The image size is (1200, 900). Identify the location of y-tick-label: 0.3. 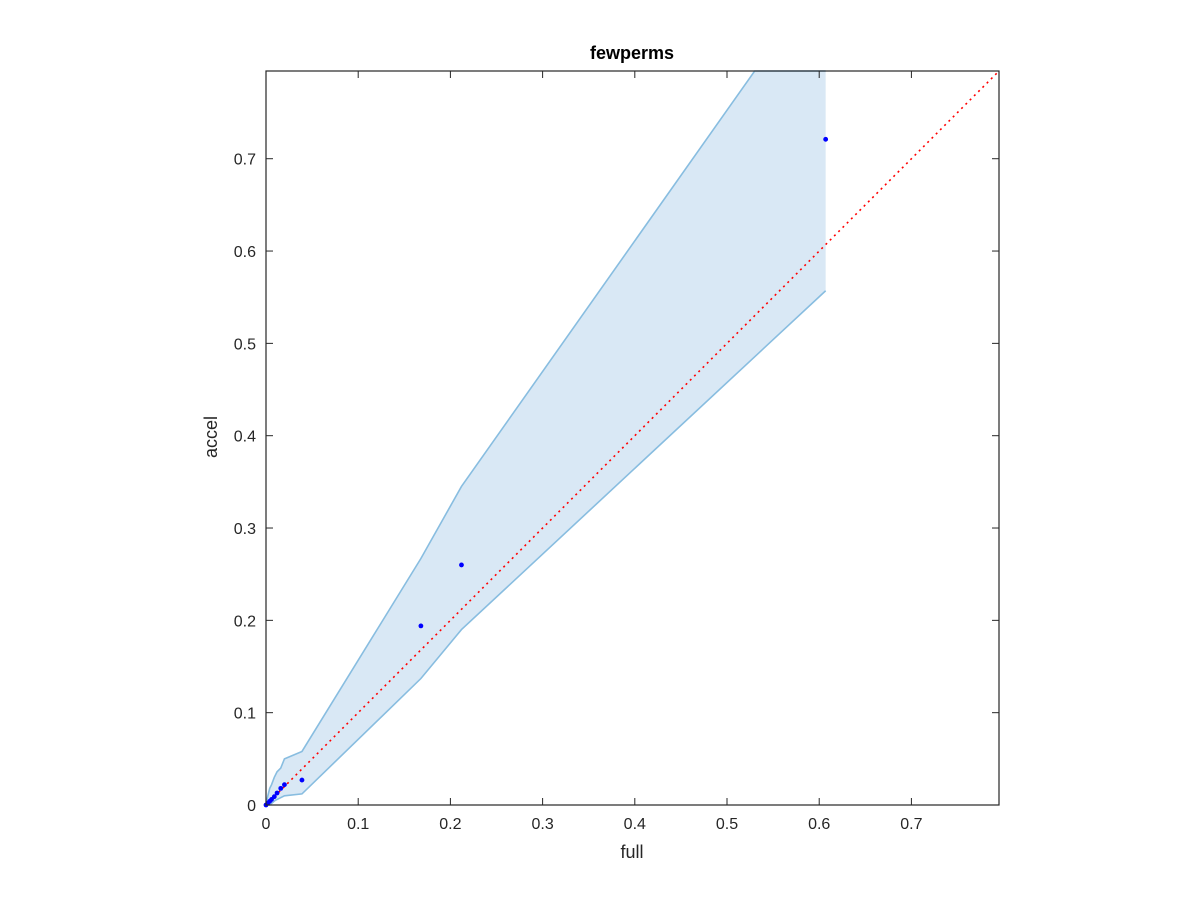
(245, 529).